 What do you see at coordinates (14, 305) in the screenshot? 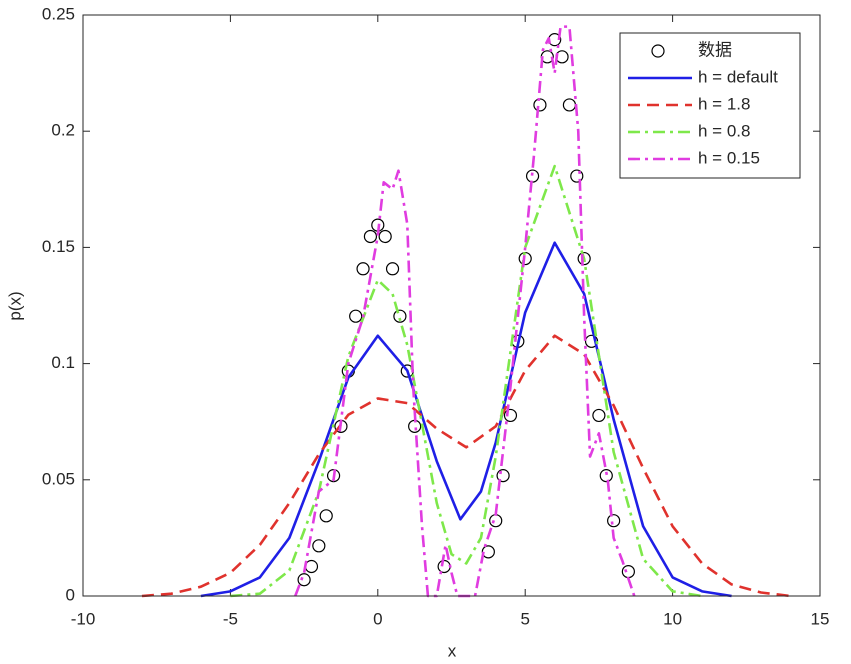
I see `y-axis-label: p(x)` at bounding box center [14, 305].